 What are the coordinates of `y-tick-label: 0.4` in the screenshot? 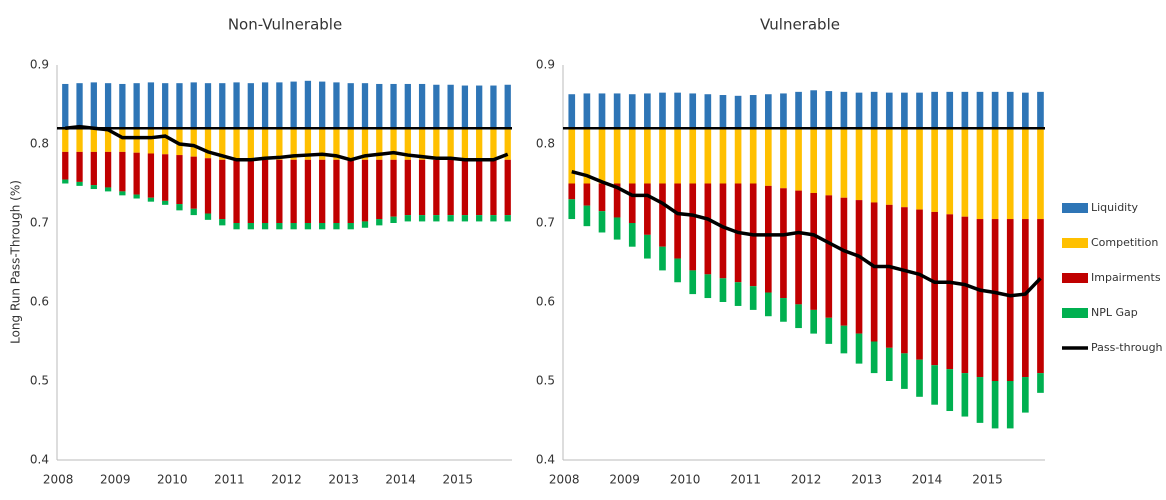 It's located at (39, 460).